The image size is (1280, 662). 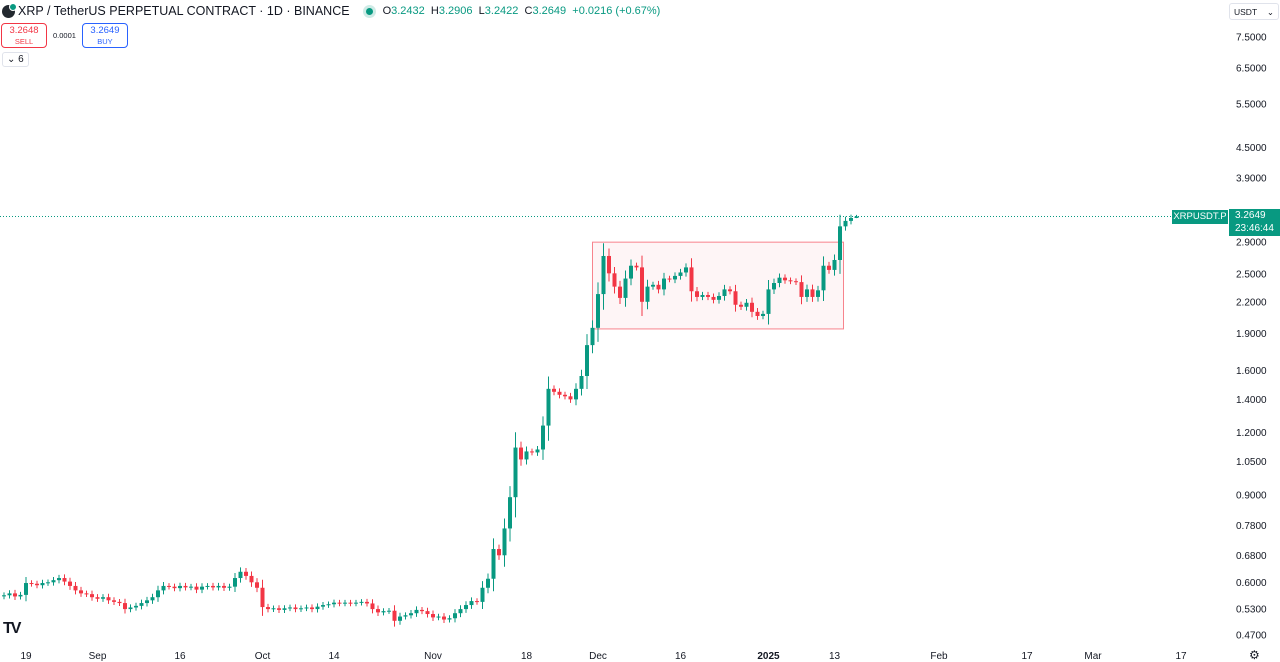 What do you see at coordinates (12, 628) in the screenshot?
I see `tradingview-logo-icon: TV` at bounding box center [12, 628].